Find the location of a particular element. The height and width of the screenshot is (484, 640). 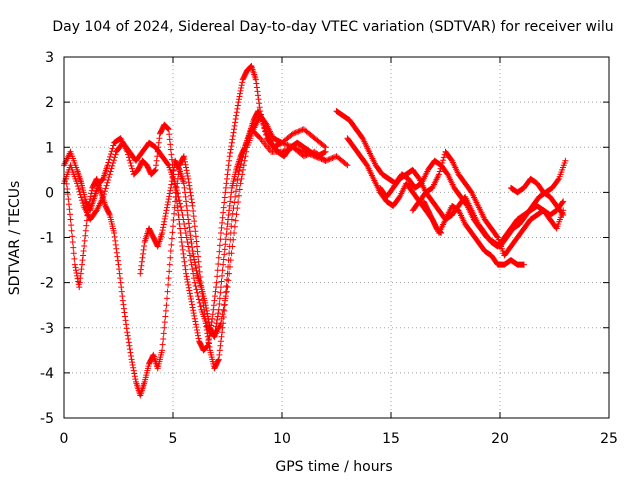

x-tick-label: 15 is located at coordinates (391, 439).